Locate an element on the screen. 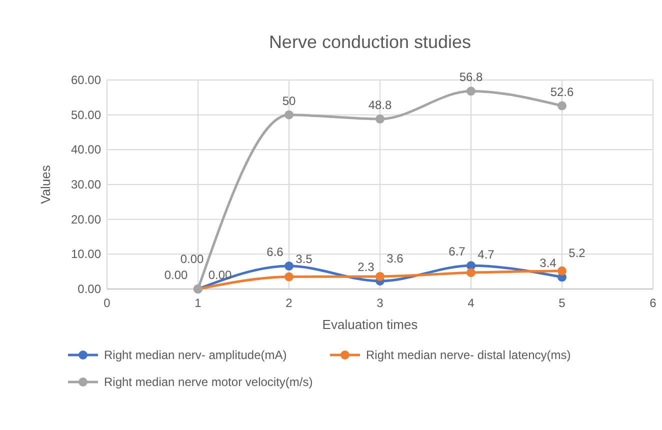  data-label: 3.5 is located at coordinates (304, 259).